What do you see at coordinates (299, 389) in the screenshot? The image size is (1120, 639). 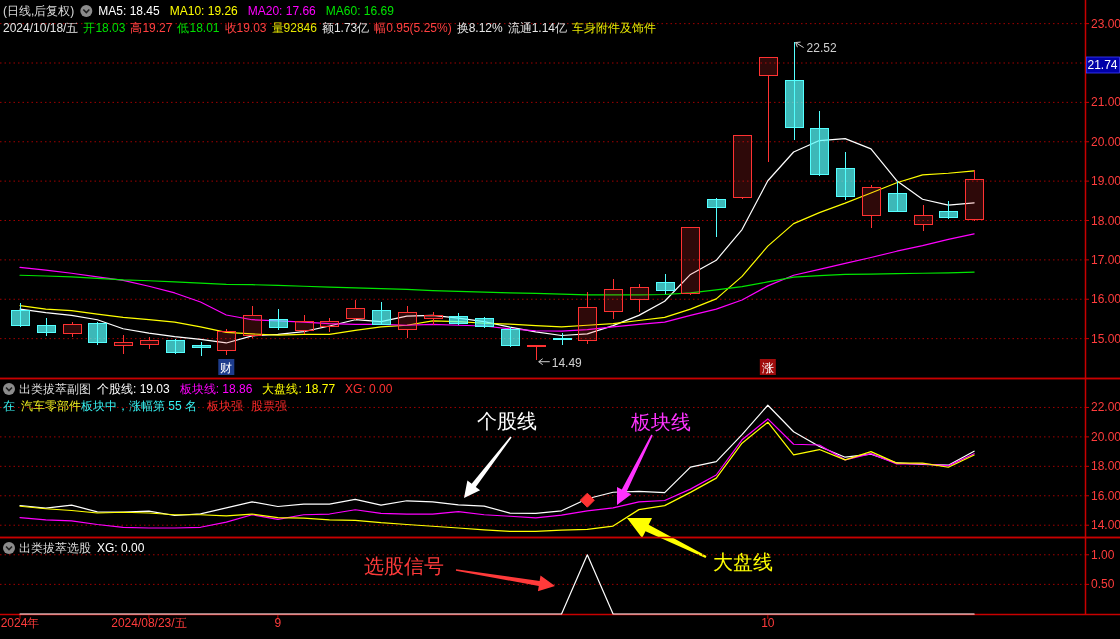 I see `text: 大盘线: 18.77` at bounding box center [299, 389].